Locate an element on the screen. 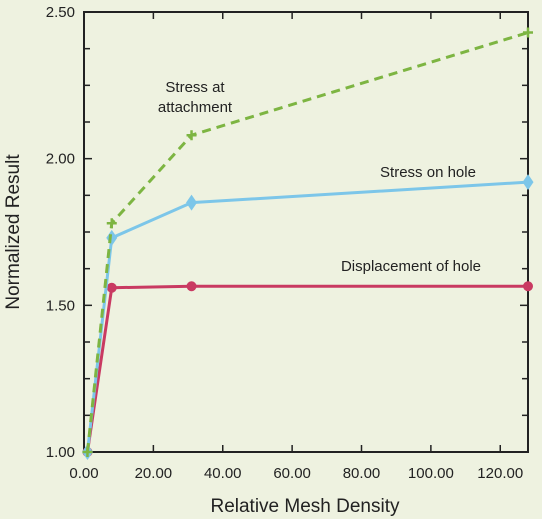 The width and height of the screenshot is (542, 519). y-axis-title: Normalized Result is located at coordinates (13, 232).